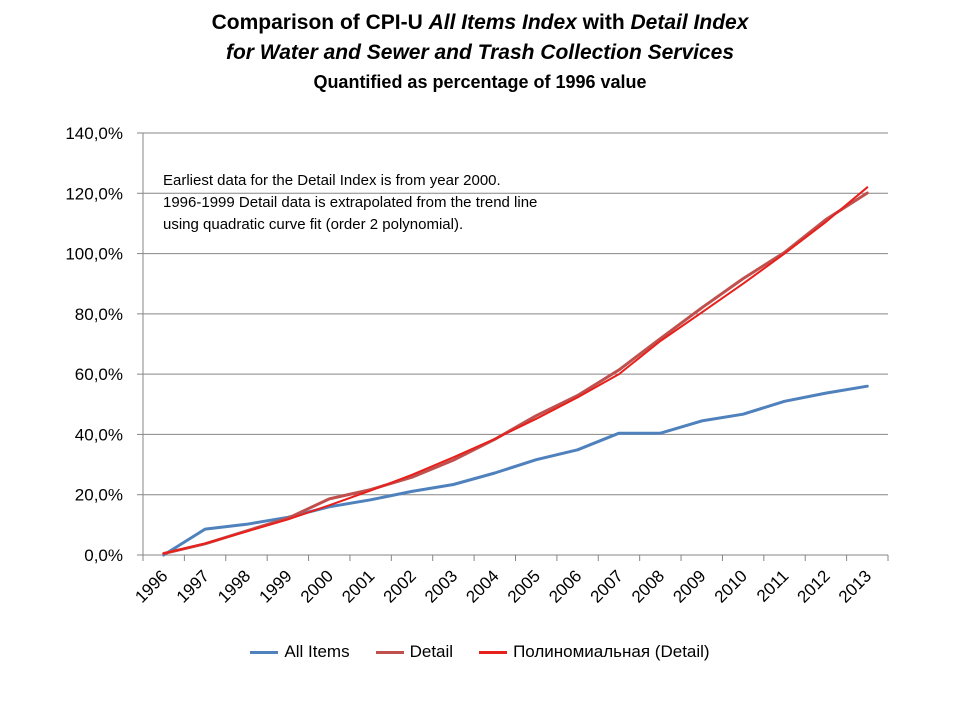  What do you see at coordinates (234, 586) in the screenshot?
I see `x-tick-label: 1998` at bounding box center [234, 586].